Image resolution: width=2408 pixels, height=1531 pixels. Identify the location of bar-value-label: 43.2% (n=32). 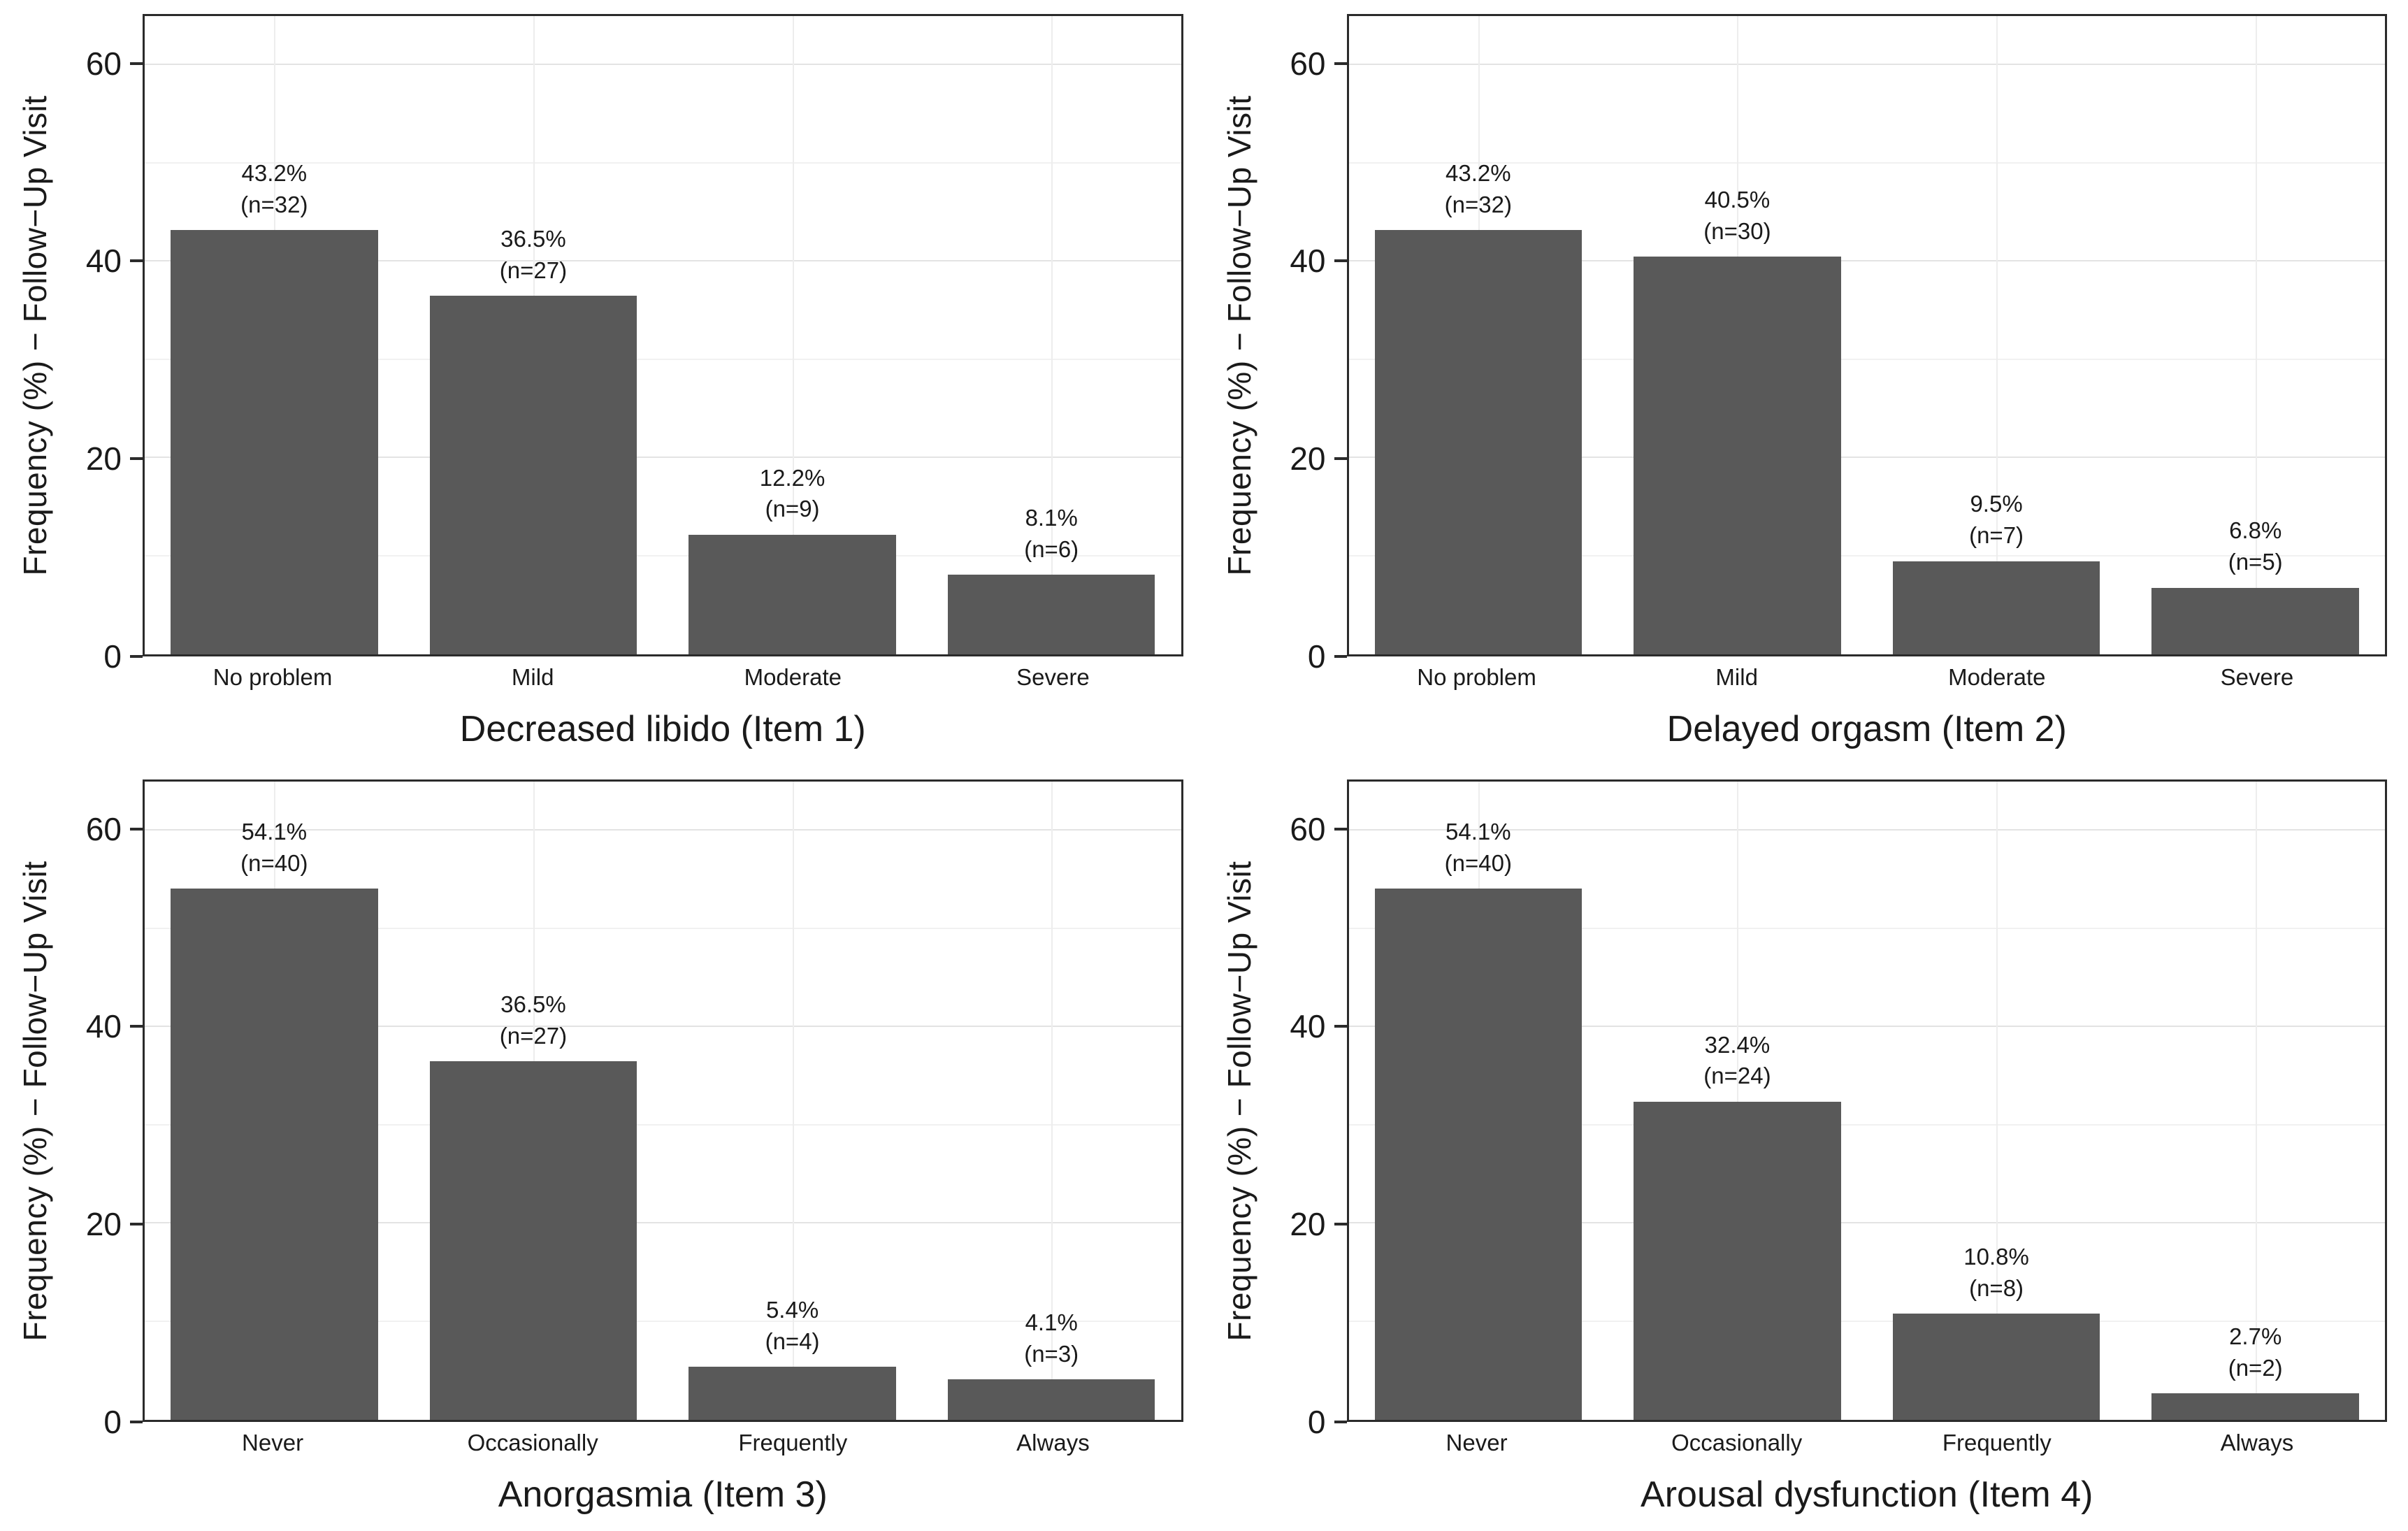
(1491, 189).